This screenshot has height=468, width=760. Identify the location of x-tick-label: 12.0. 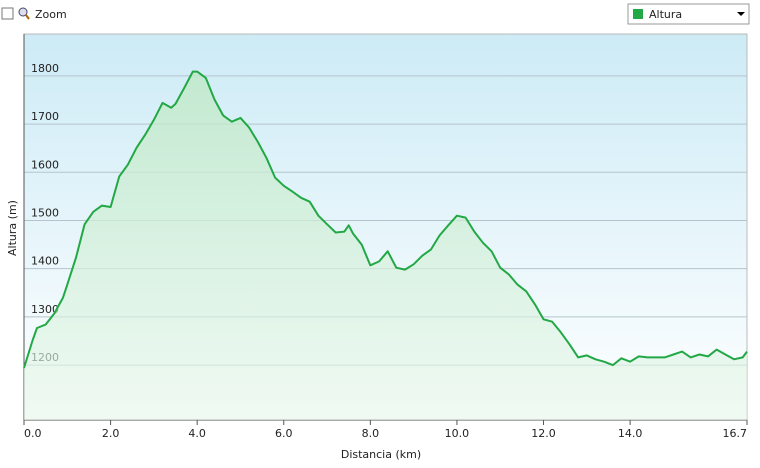
(543, 433).